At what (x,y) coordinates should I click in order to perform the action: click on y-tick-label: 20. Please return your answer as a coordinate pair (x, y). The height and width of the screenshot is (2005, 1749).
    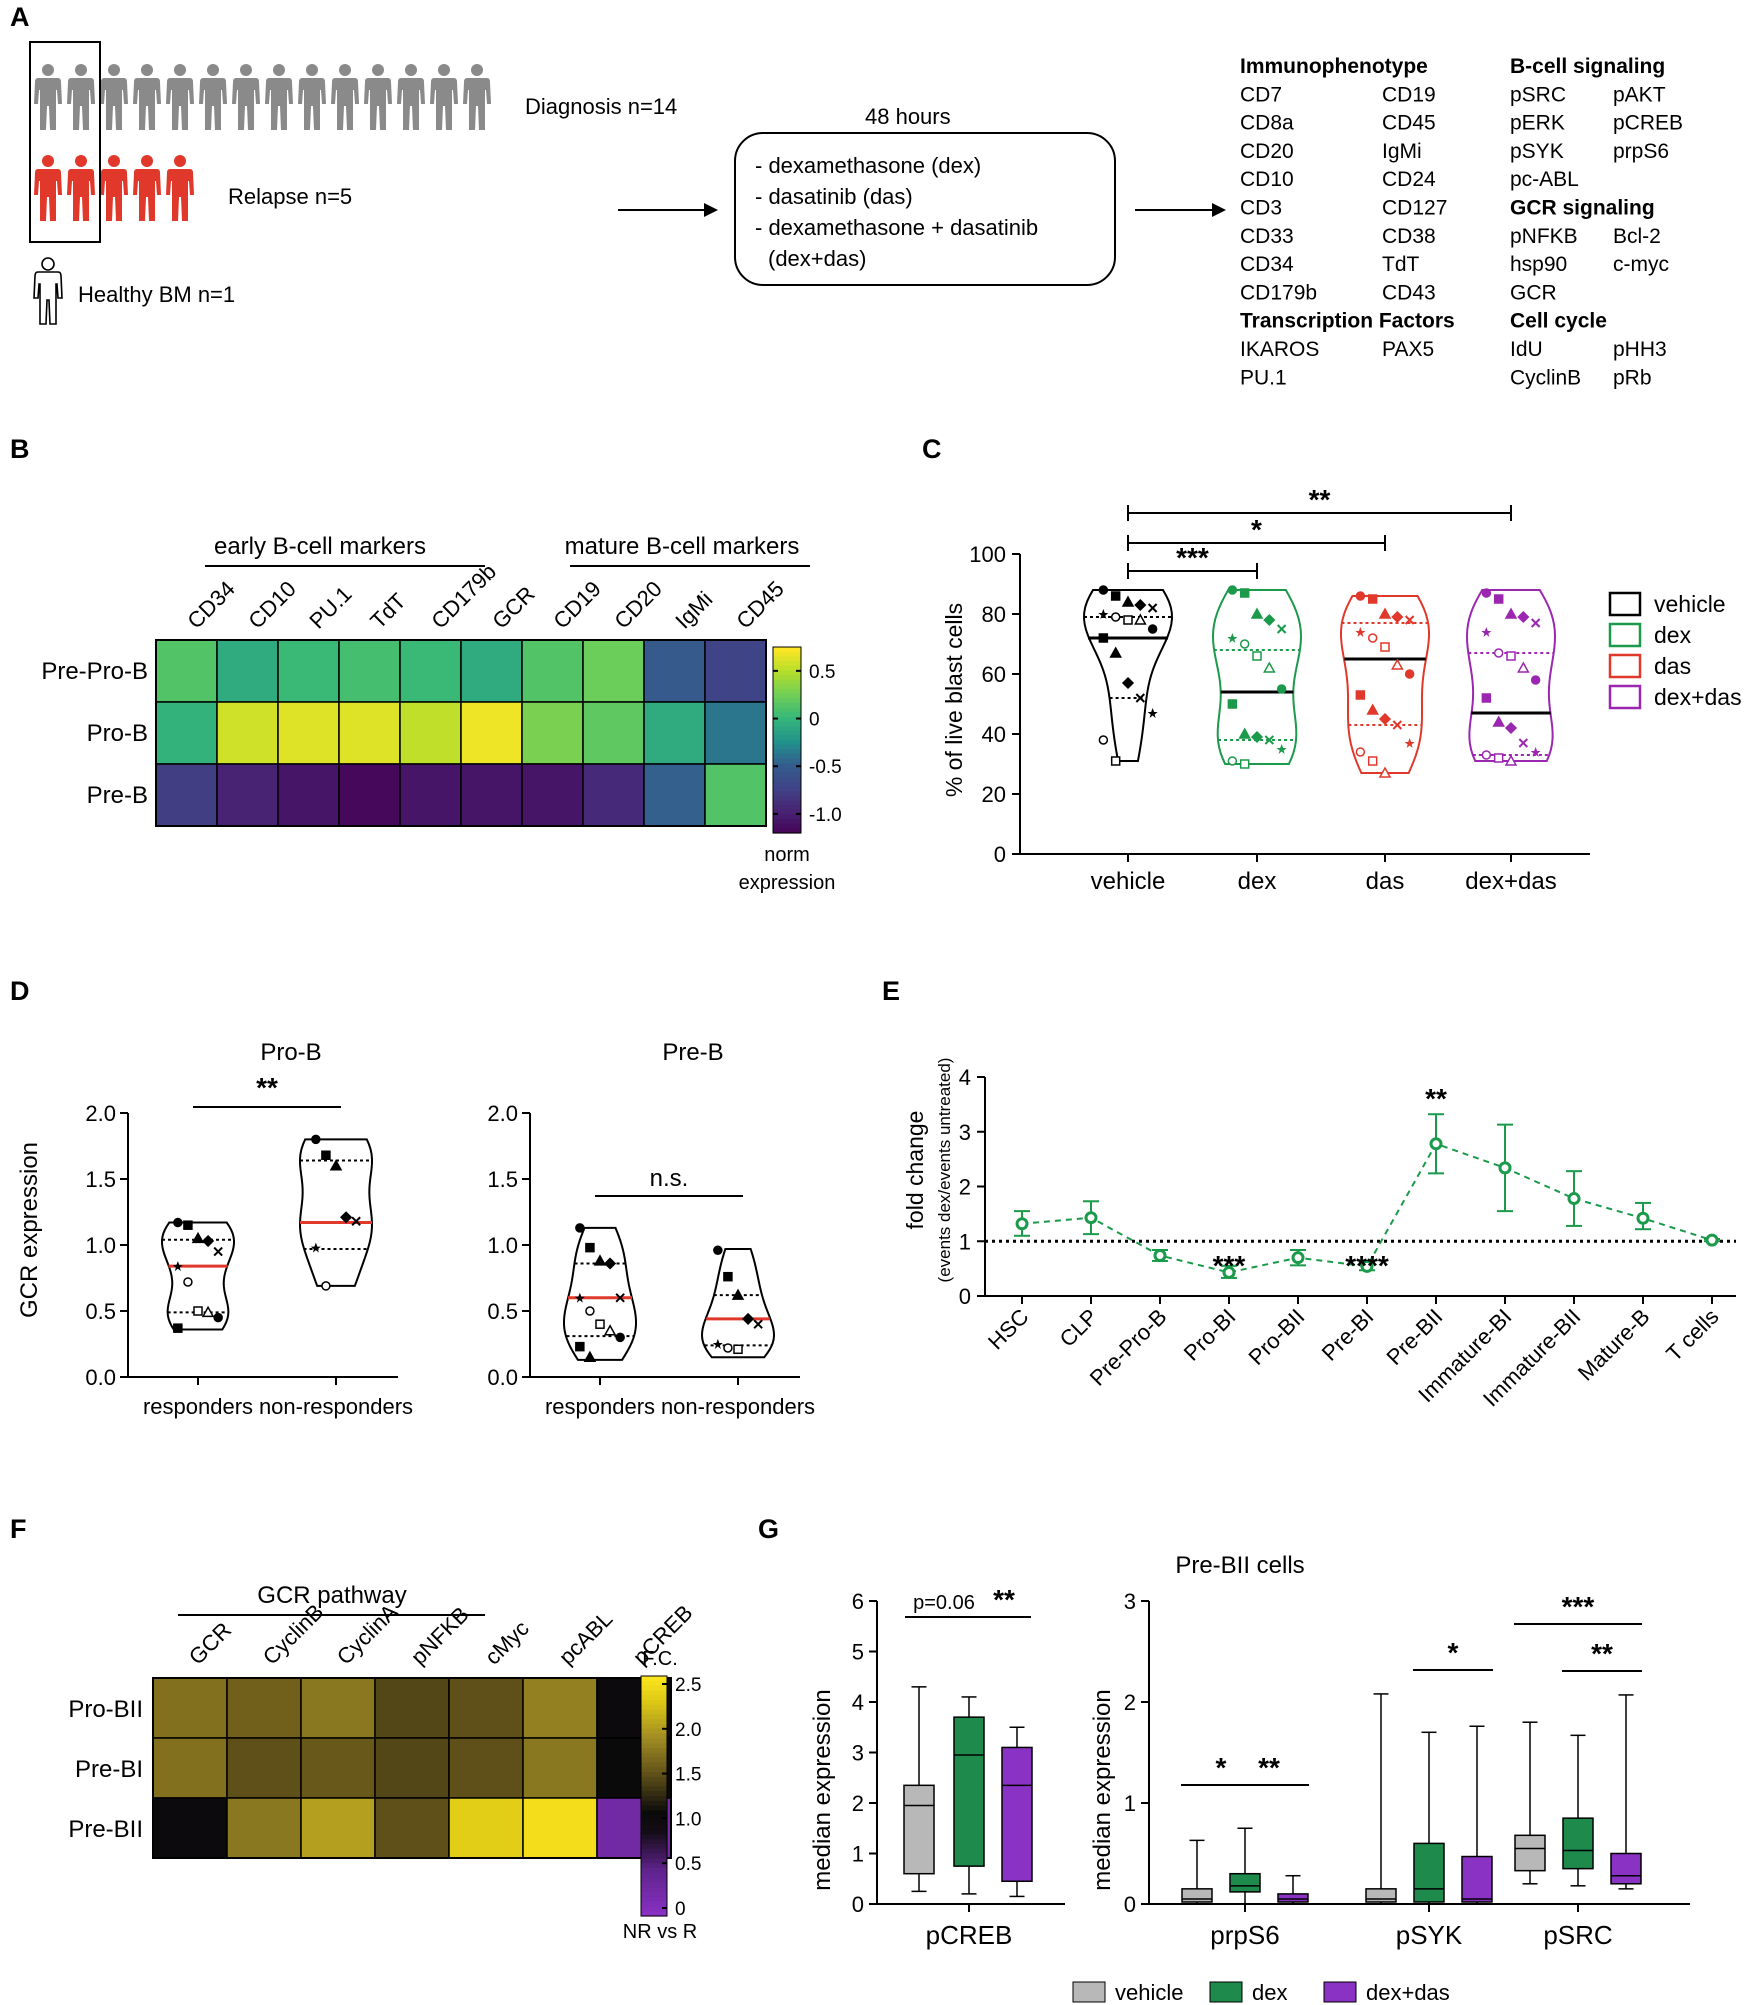
    Looking at the image, I should click on (994, 794).